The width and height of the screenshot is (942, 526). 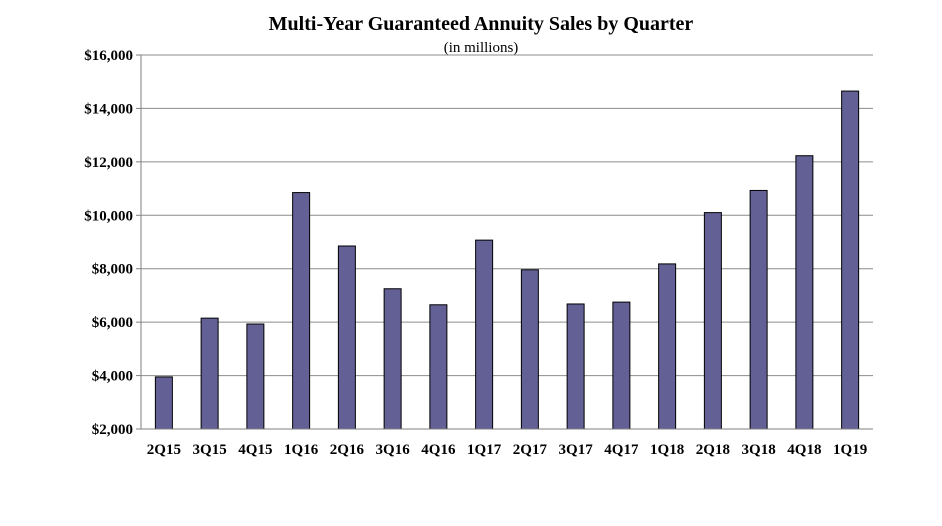 I want to click on x-tick-label: 2Q18, so click(x=713, y=450).